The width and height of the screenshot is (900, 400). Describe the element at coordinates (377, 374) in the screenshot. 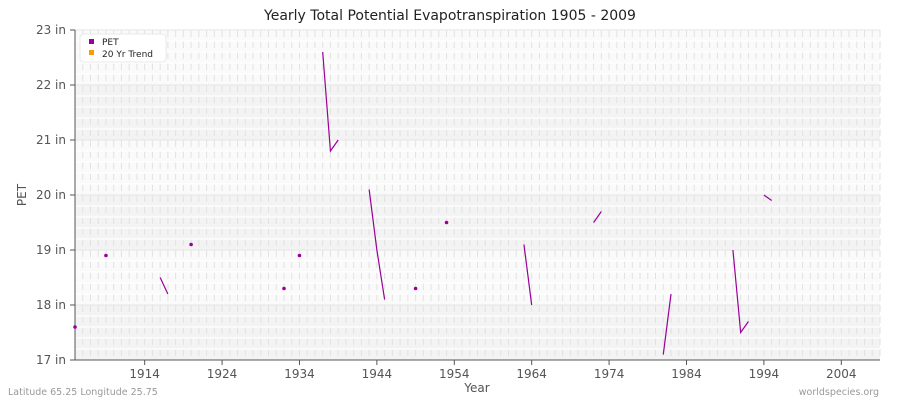

I see `x-tick-label: 1944` at that location.